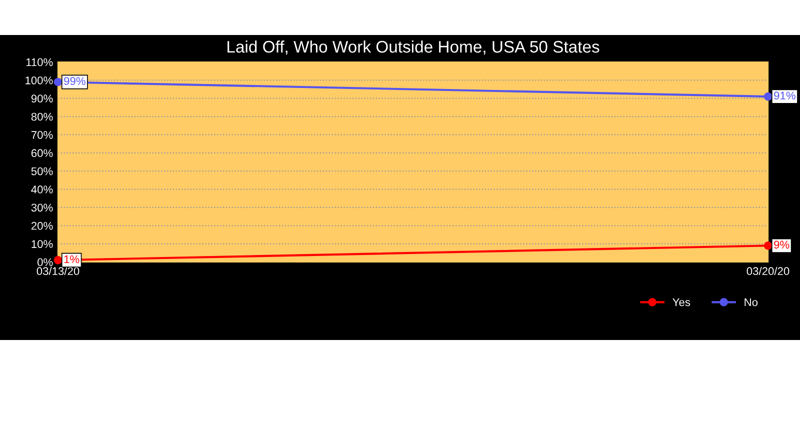  I want to click on chart-title: Laid Off, Who Work Outside Home, USA 50 States, so click(414, 47).